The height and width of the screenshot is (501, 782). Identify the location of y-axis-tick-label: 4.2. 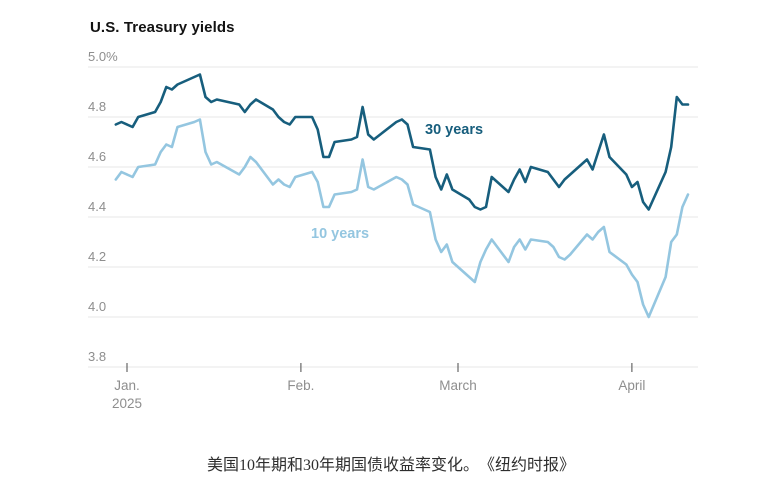
(97, 256).